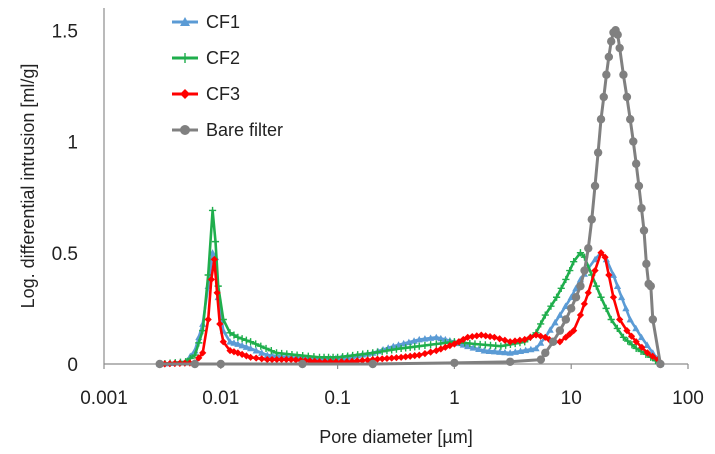  I want to click on y-tick-label: 1, so click(72, 143).